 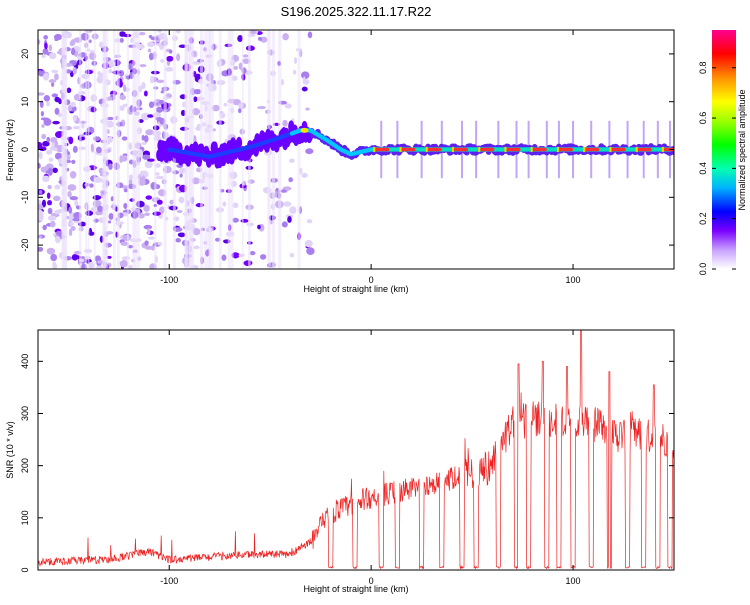 I want to click on y-tick-label: 400, so click(x=25, y=361).